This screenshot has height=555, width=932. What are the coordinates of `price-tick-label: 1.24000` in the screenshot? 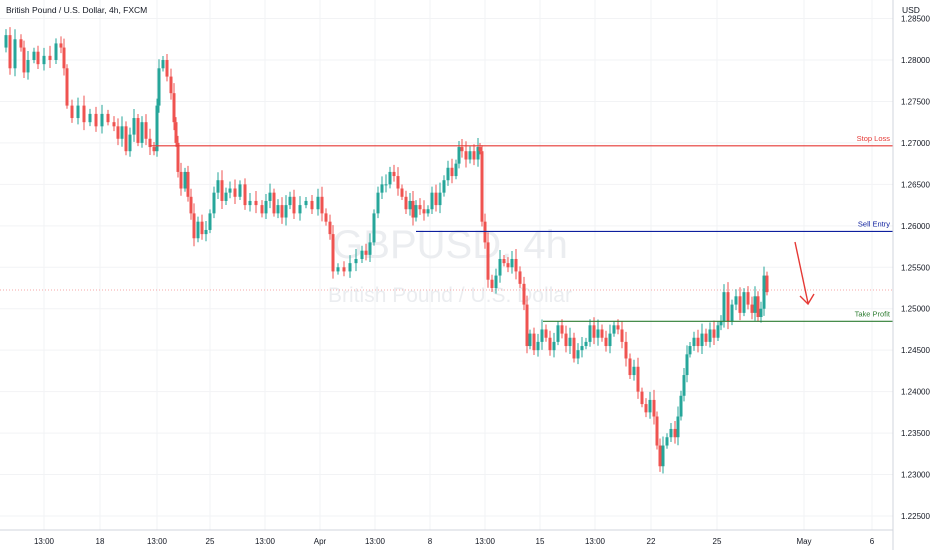 It's located at (915, 392).